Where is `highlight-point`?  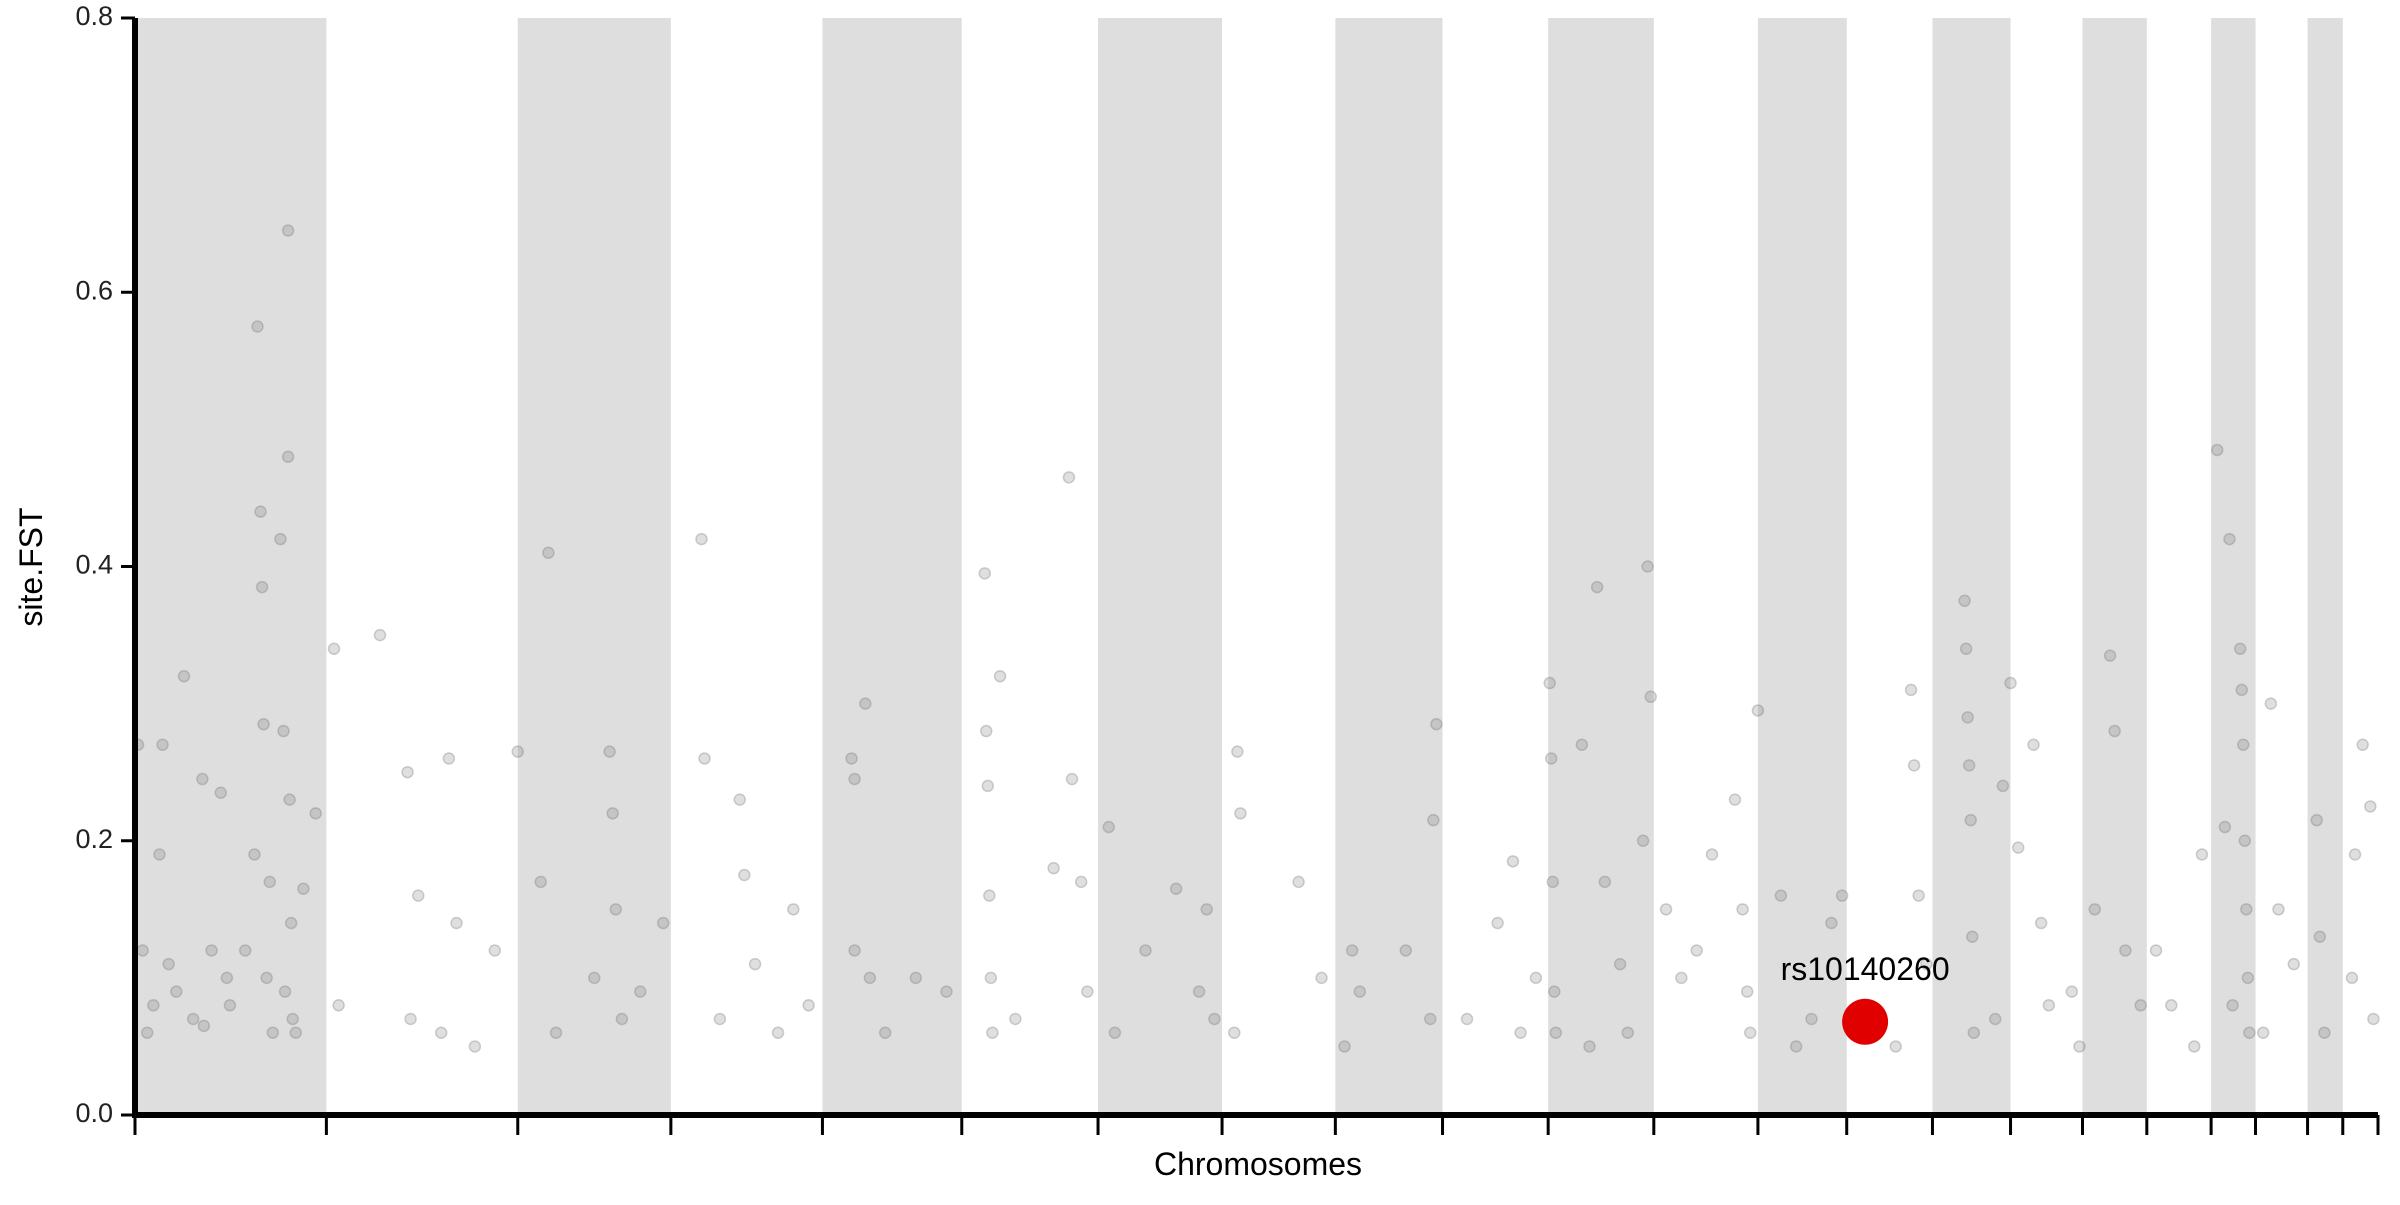 highlight-point is located at coordinates (1865, 1021).